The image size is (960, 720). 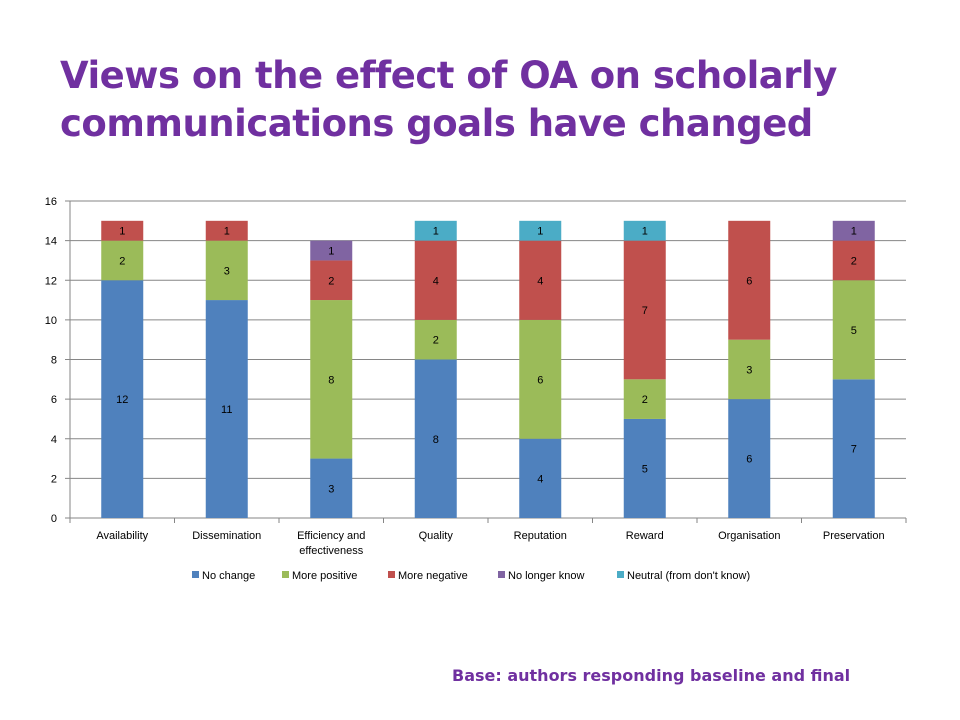 I want to click on x-tick-label-line: Availability, so click(x=122, y=536).